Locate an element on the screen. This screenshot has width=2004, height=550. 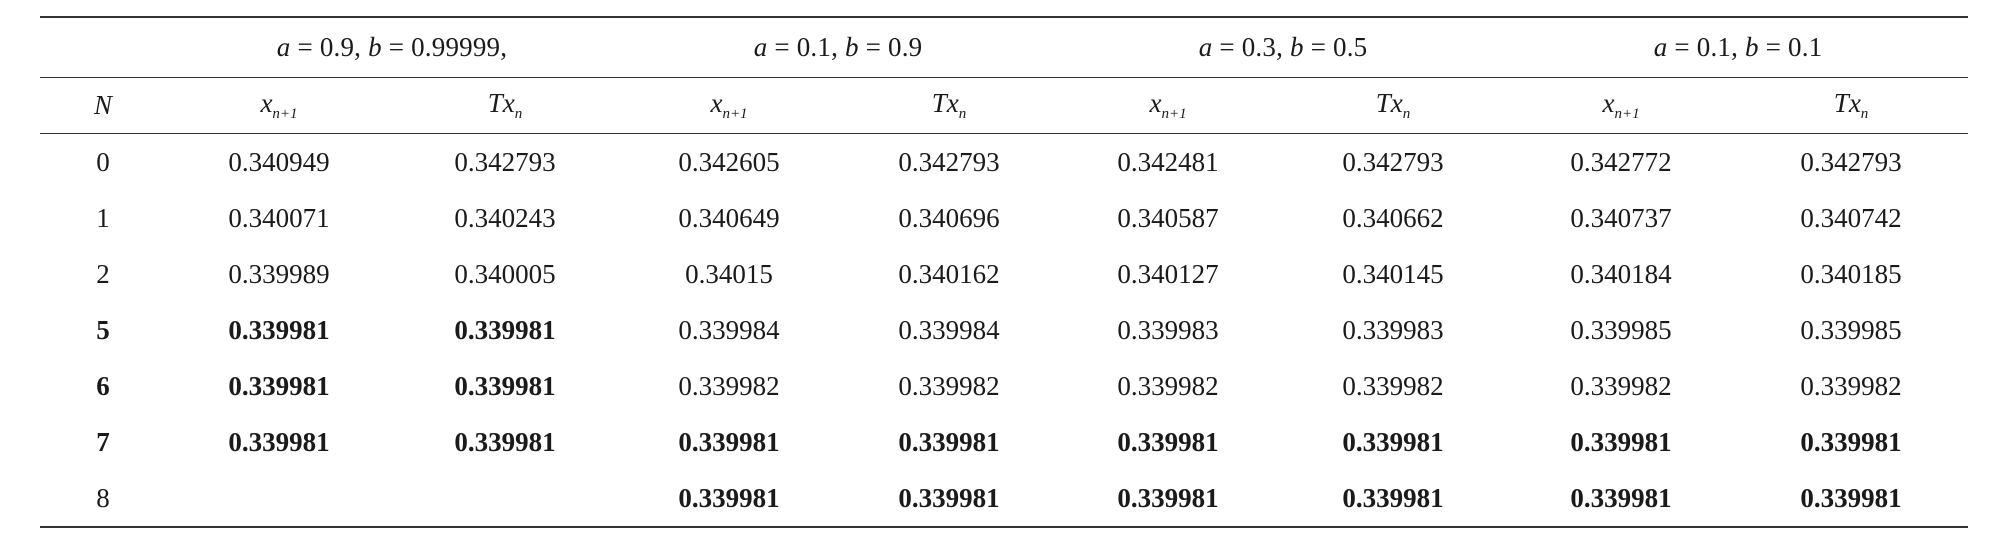
x-next-value-cell: 0.340071 is located at coordinates (279, 217).